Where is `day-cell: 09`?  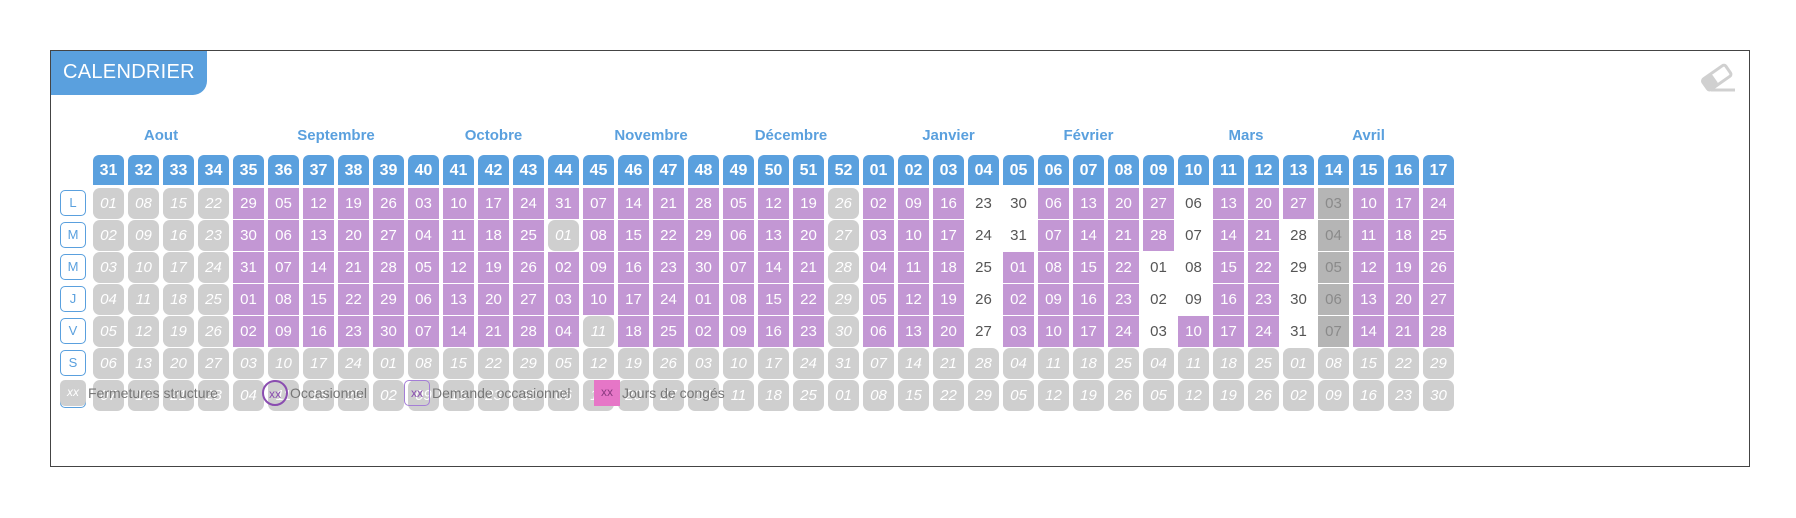 day-cell: 09 is located at coordinates (1053, 299).